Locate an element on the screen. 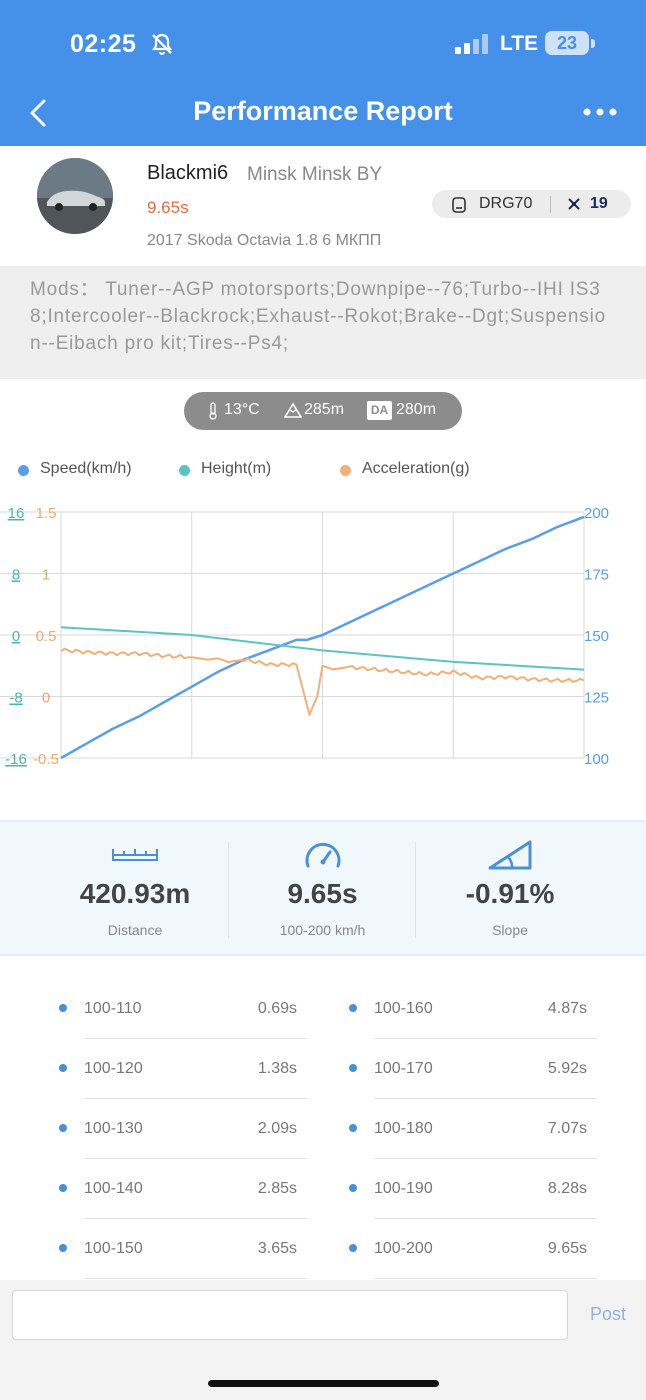 The height and width of the screenshot is (1400, 646). split-range: 100-120 is located at coordinates (113, 1068).